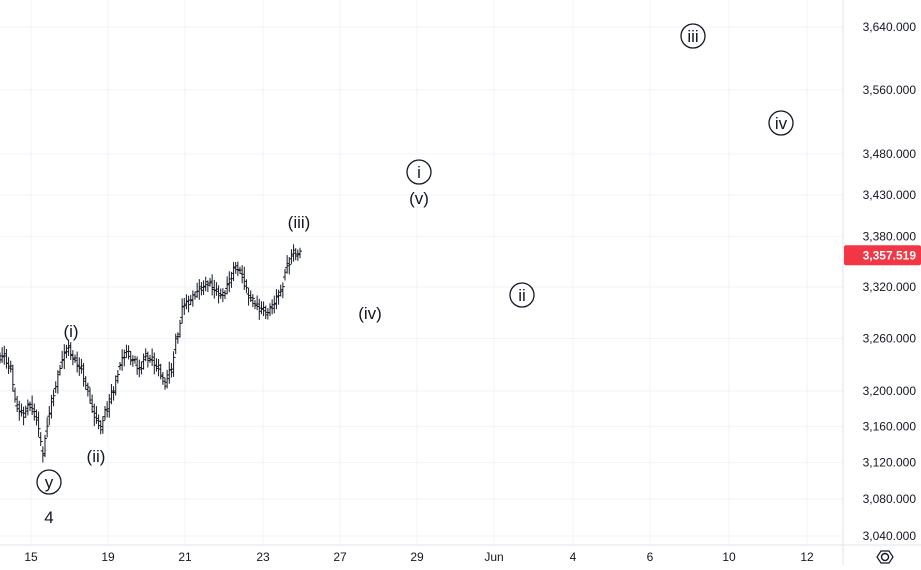 The height and width of the screenshot is (570, 921). What do you see at coordinates (185, 557) in the screenshot?
I see `x-tick-label: 21` at bounding box center [185, 557].